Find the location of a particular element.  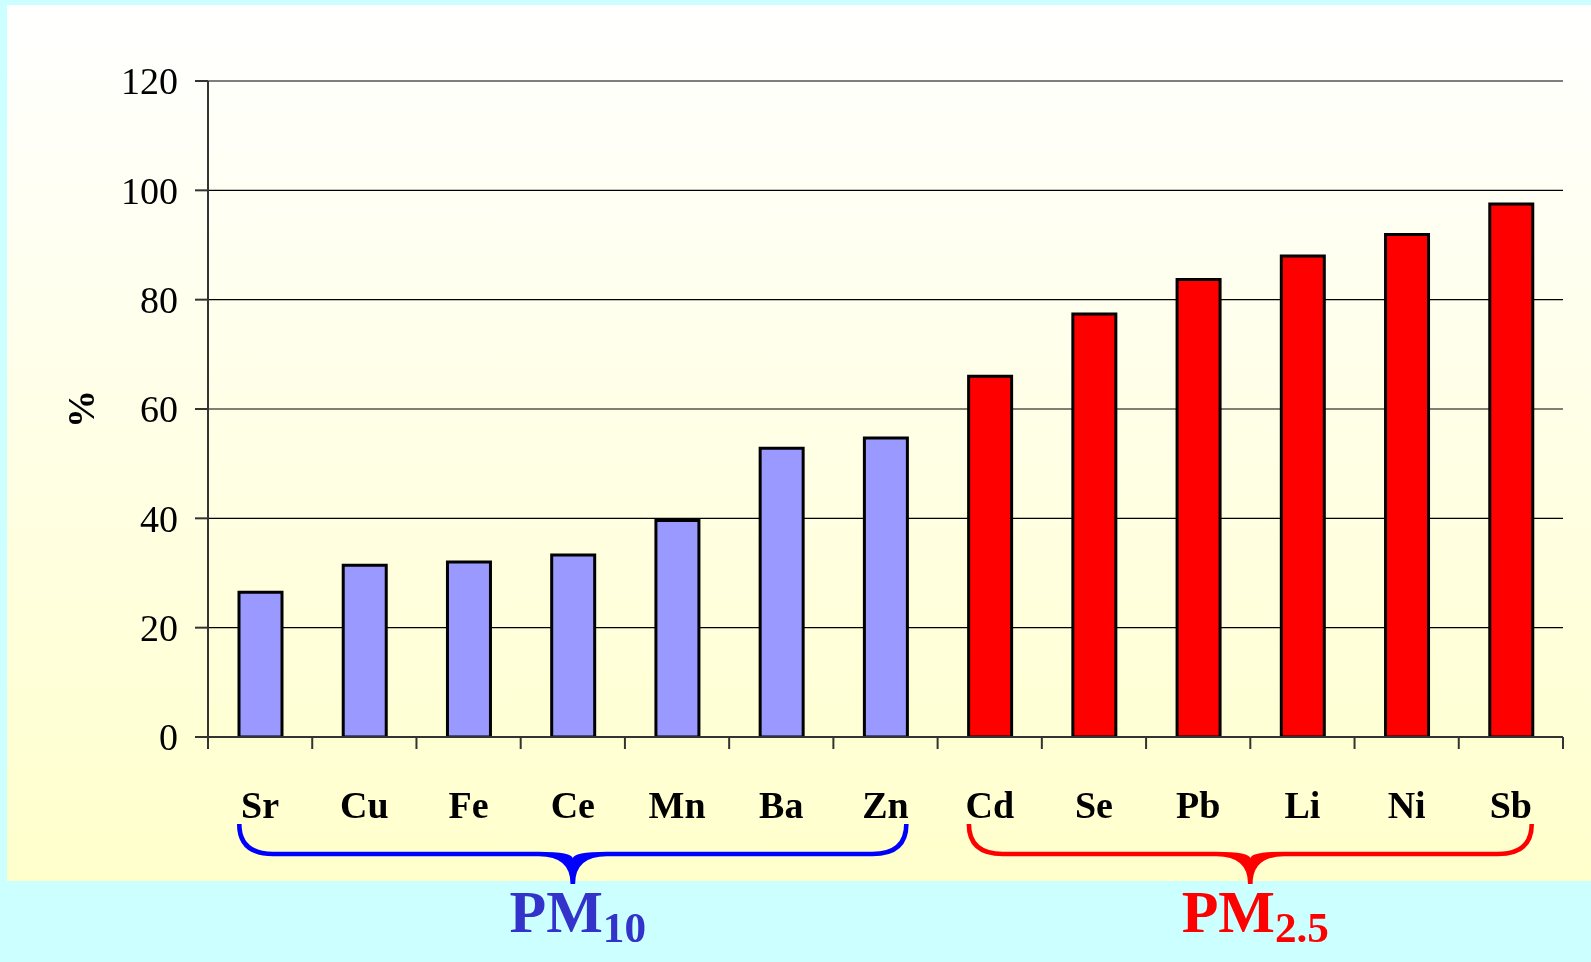

y-tick-label: 100 is located at coordinates (149, 190).